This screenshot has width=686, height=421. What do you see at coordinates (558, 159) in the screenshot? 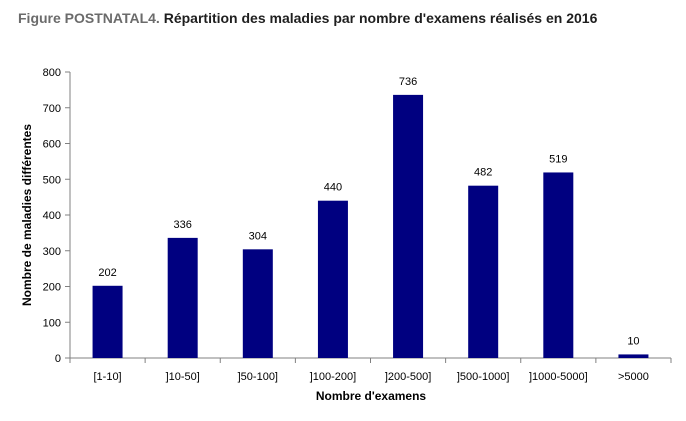
I see `data-label: 519` at bounding box center [558, 159].